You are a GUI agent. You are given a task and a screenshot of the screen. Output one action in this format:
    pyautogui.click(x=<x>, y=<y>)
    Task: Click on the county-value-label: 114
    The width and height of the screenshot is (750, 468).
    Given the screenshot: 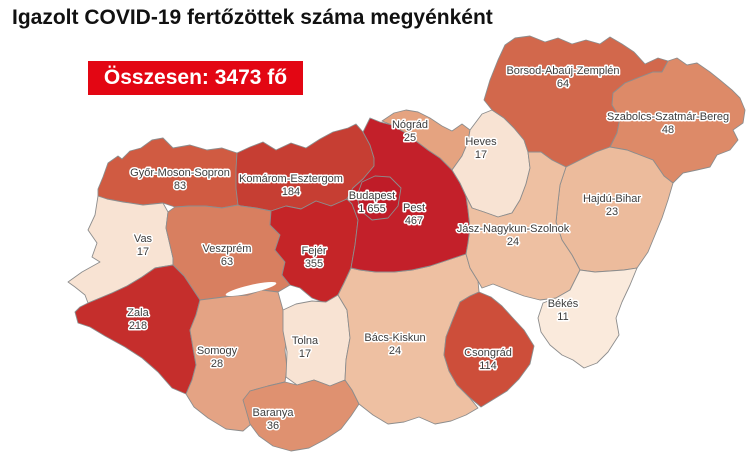 What is the action you would take?
    pyautogui.click(x=488, y=366)
    